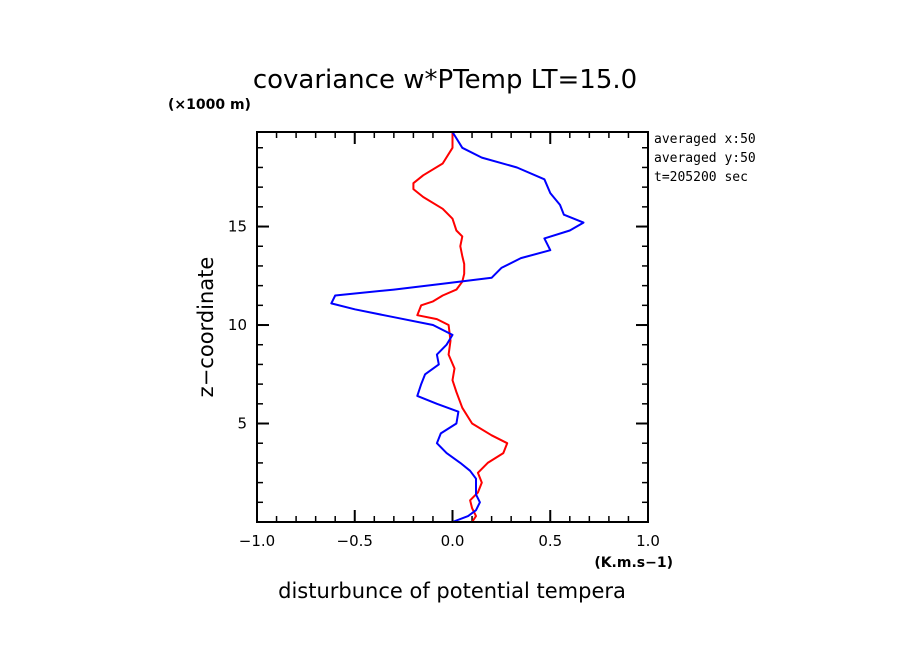 This screenshot has height=654, width=904. Describe the element at coordinates (701, 177) in the screenshot. I see `info-line-3: t=205200 sec` at that location.